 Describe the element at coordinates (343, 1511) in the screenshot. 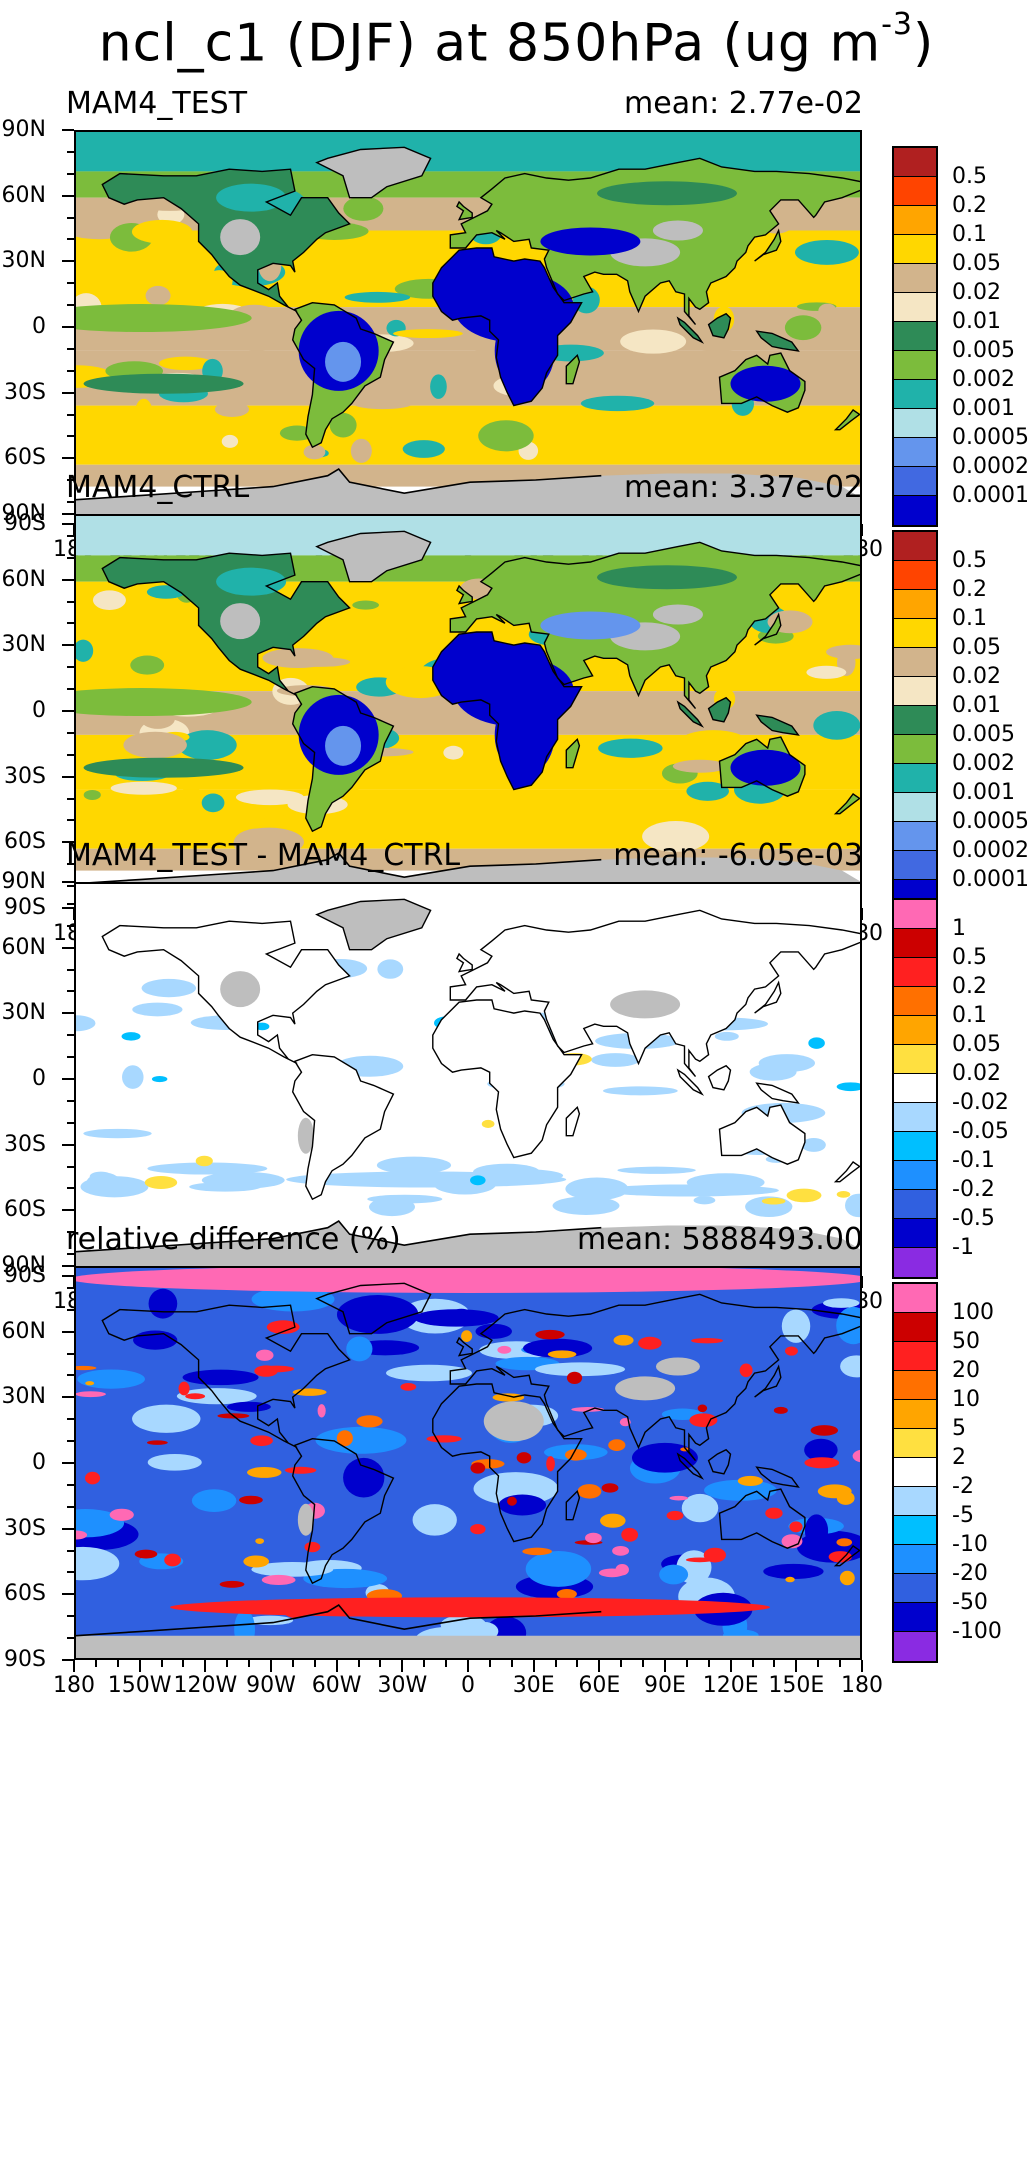

I see `samerica-coastline` at that location.